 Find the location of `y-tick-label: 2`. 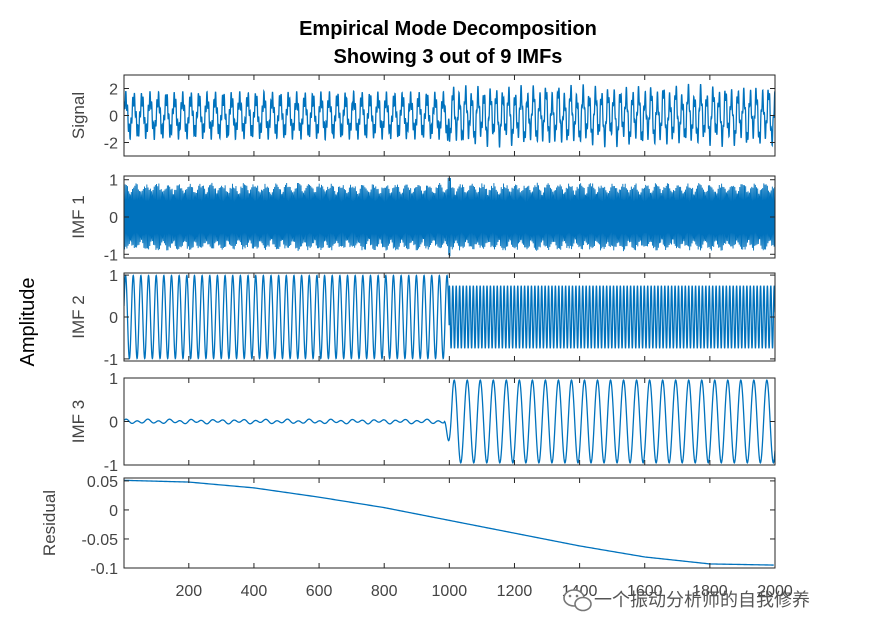

y-tick-label: 2 is located at coordinates (113, 90).